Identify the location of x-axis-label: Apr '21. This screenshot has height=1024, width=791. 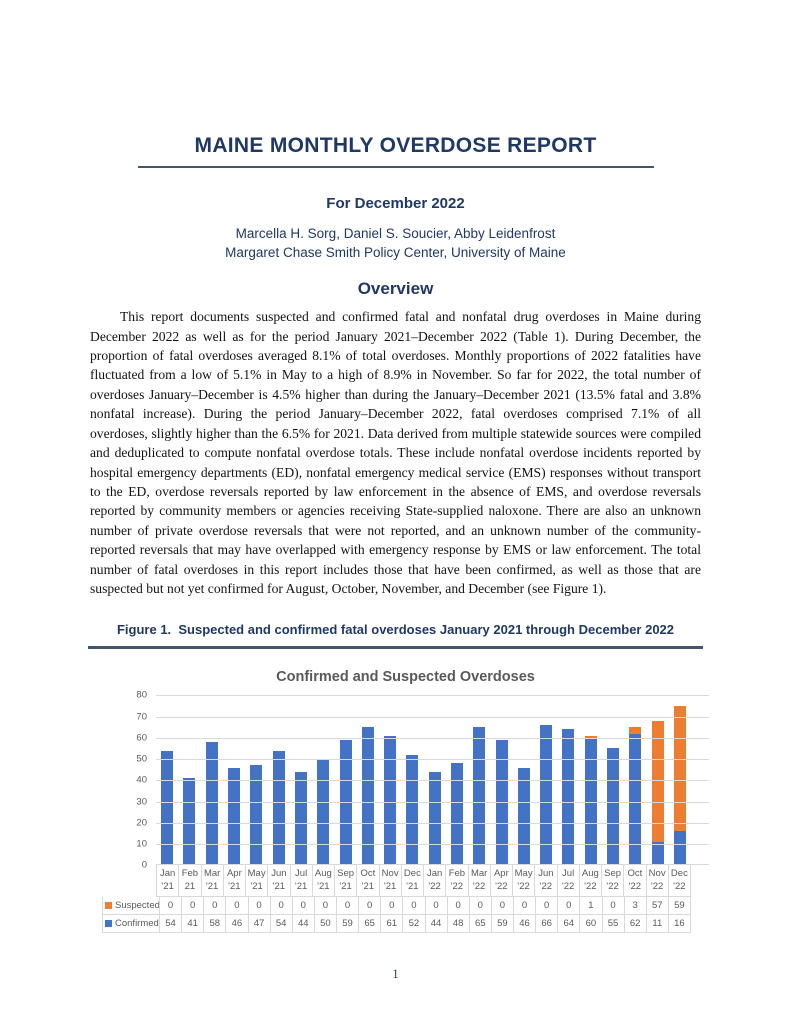
(233, 881).